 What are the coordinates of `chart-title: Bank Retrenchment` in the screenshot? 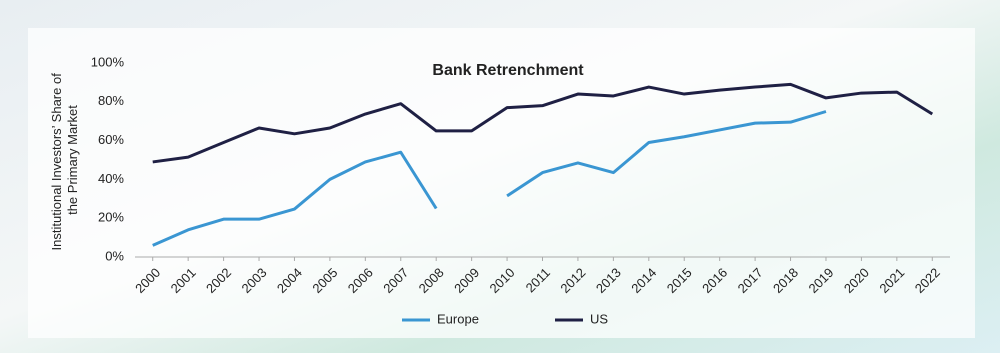 It's located at (508, 70).